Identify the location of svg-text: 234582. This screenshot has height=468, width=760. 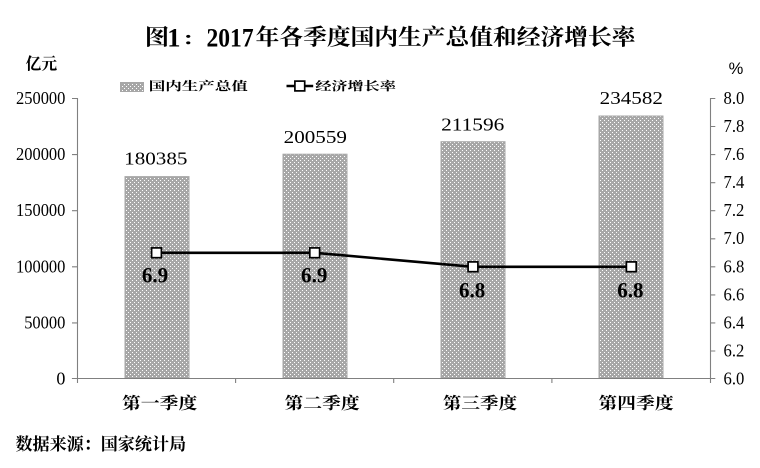
(631, 98).